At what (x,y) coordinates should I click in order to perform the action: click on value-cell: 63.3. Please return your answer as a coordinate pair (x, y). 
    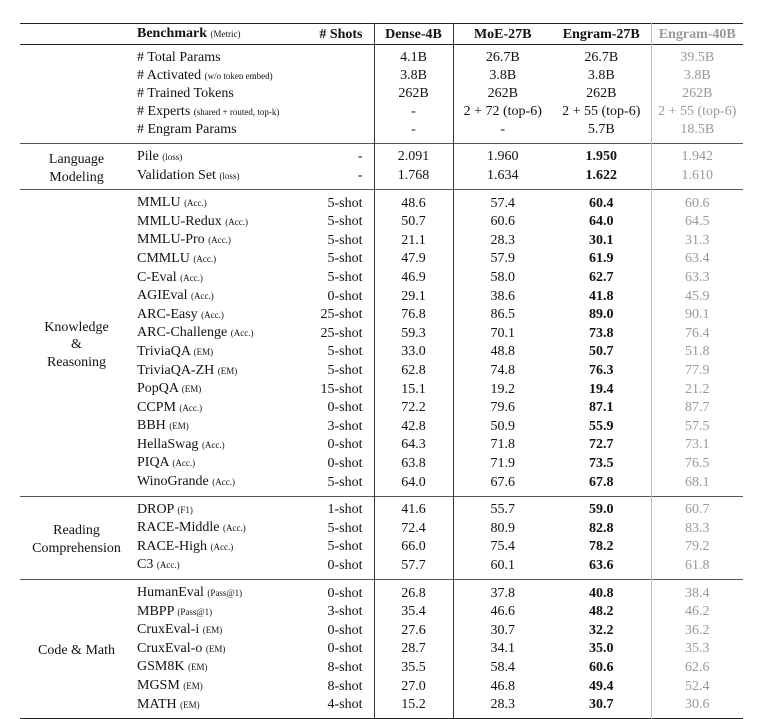
    Looking at the image, I should click on (696, 278).